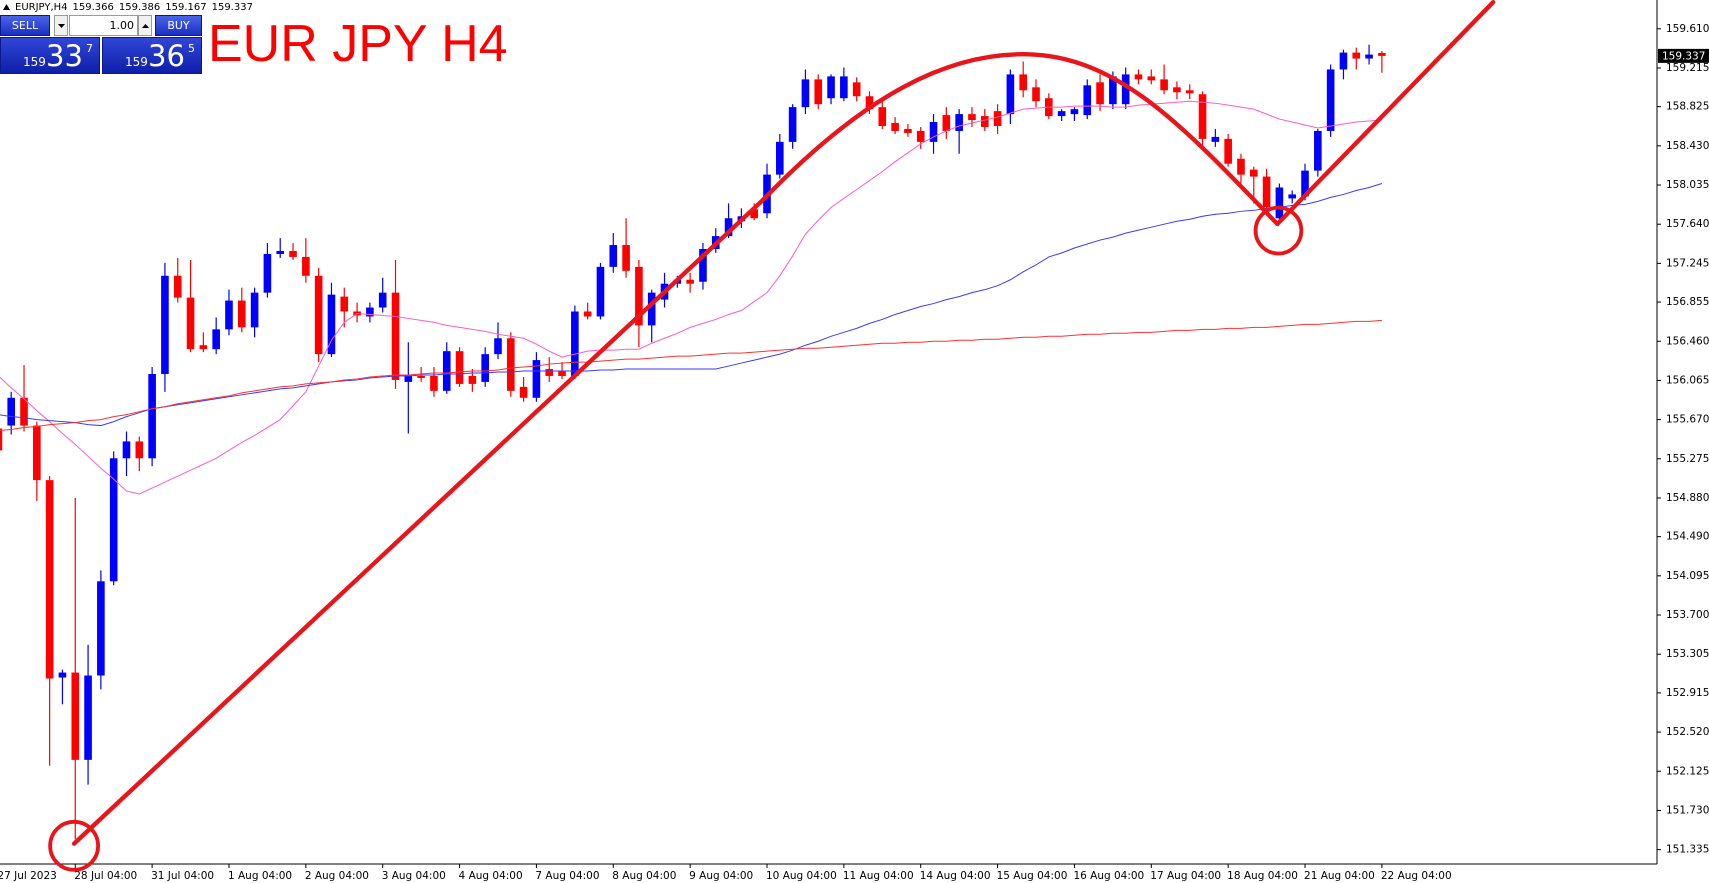  I want to click on current-price-box, so click(1683, 55).